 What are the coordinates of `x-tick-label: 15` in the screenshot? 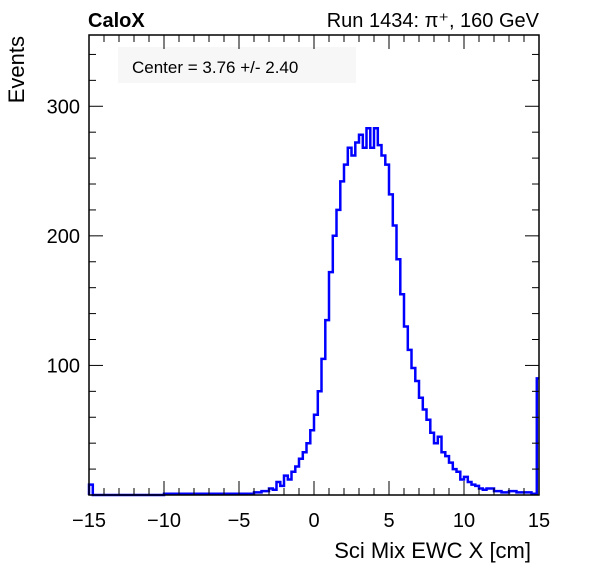 It's located at (539, 521).